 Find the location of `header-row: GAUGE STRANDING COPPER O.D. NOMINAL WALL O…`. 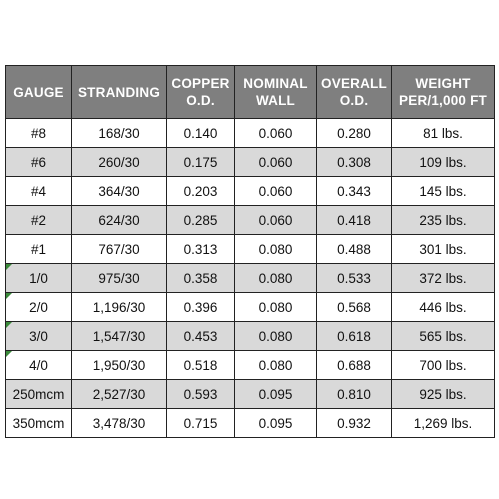

header-row: GAUGE STRANDING COPPER O.D. NOMINAL WALL O… is located at coordinates (250, 92).